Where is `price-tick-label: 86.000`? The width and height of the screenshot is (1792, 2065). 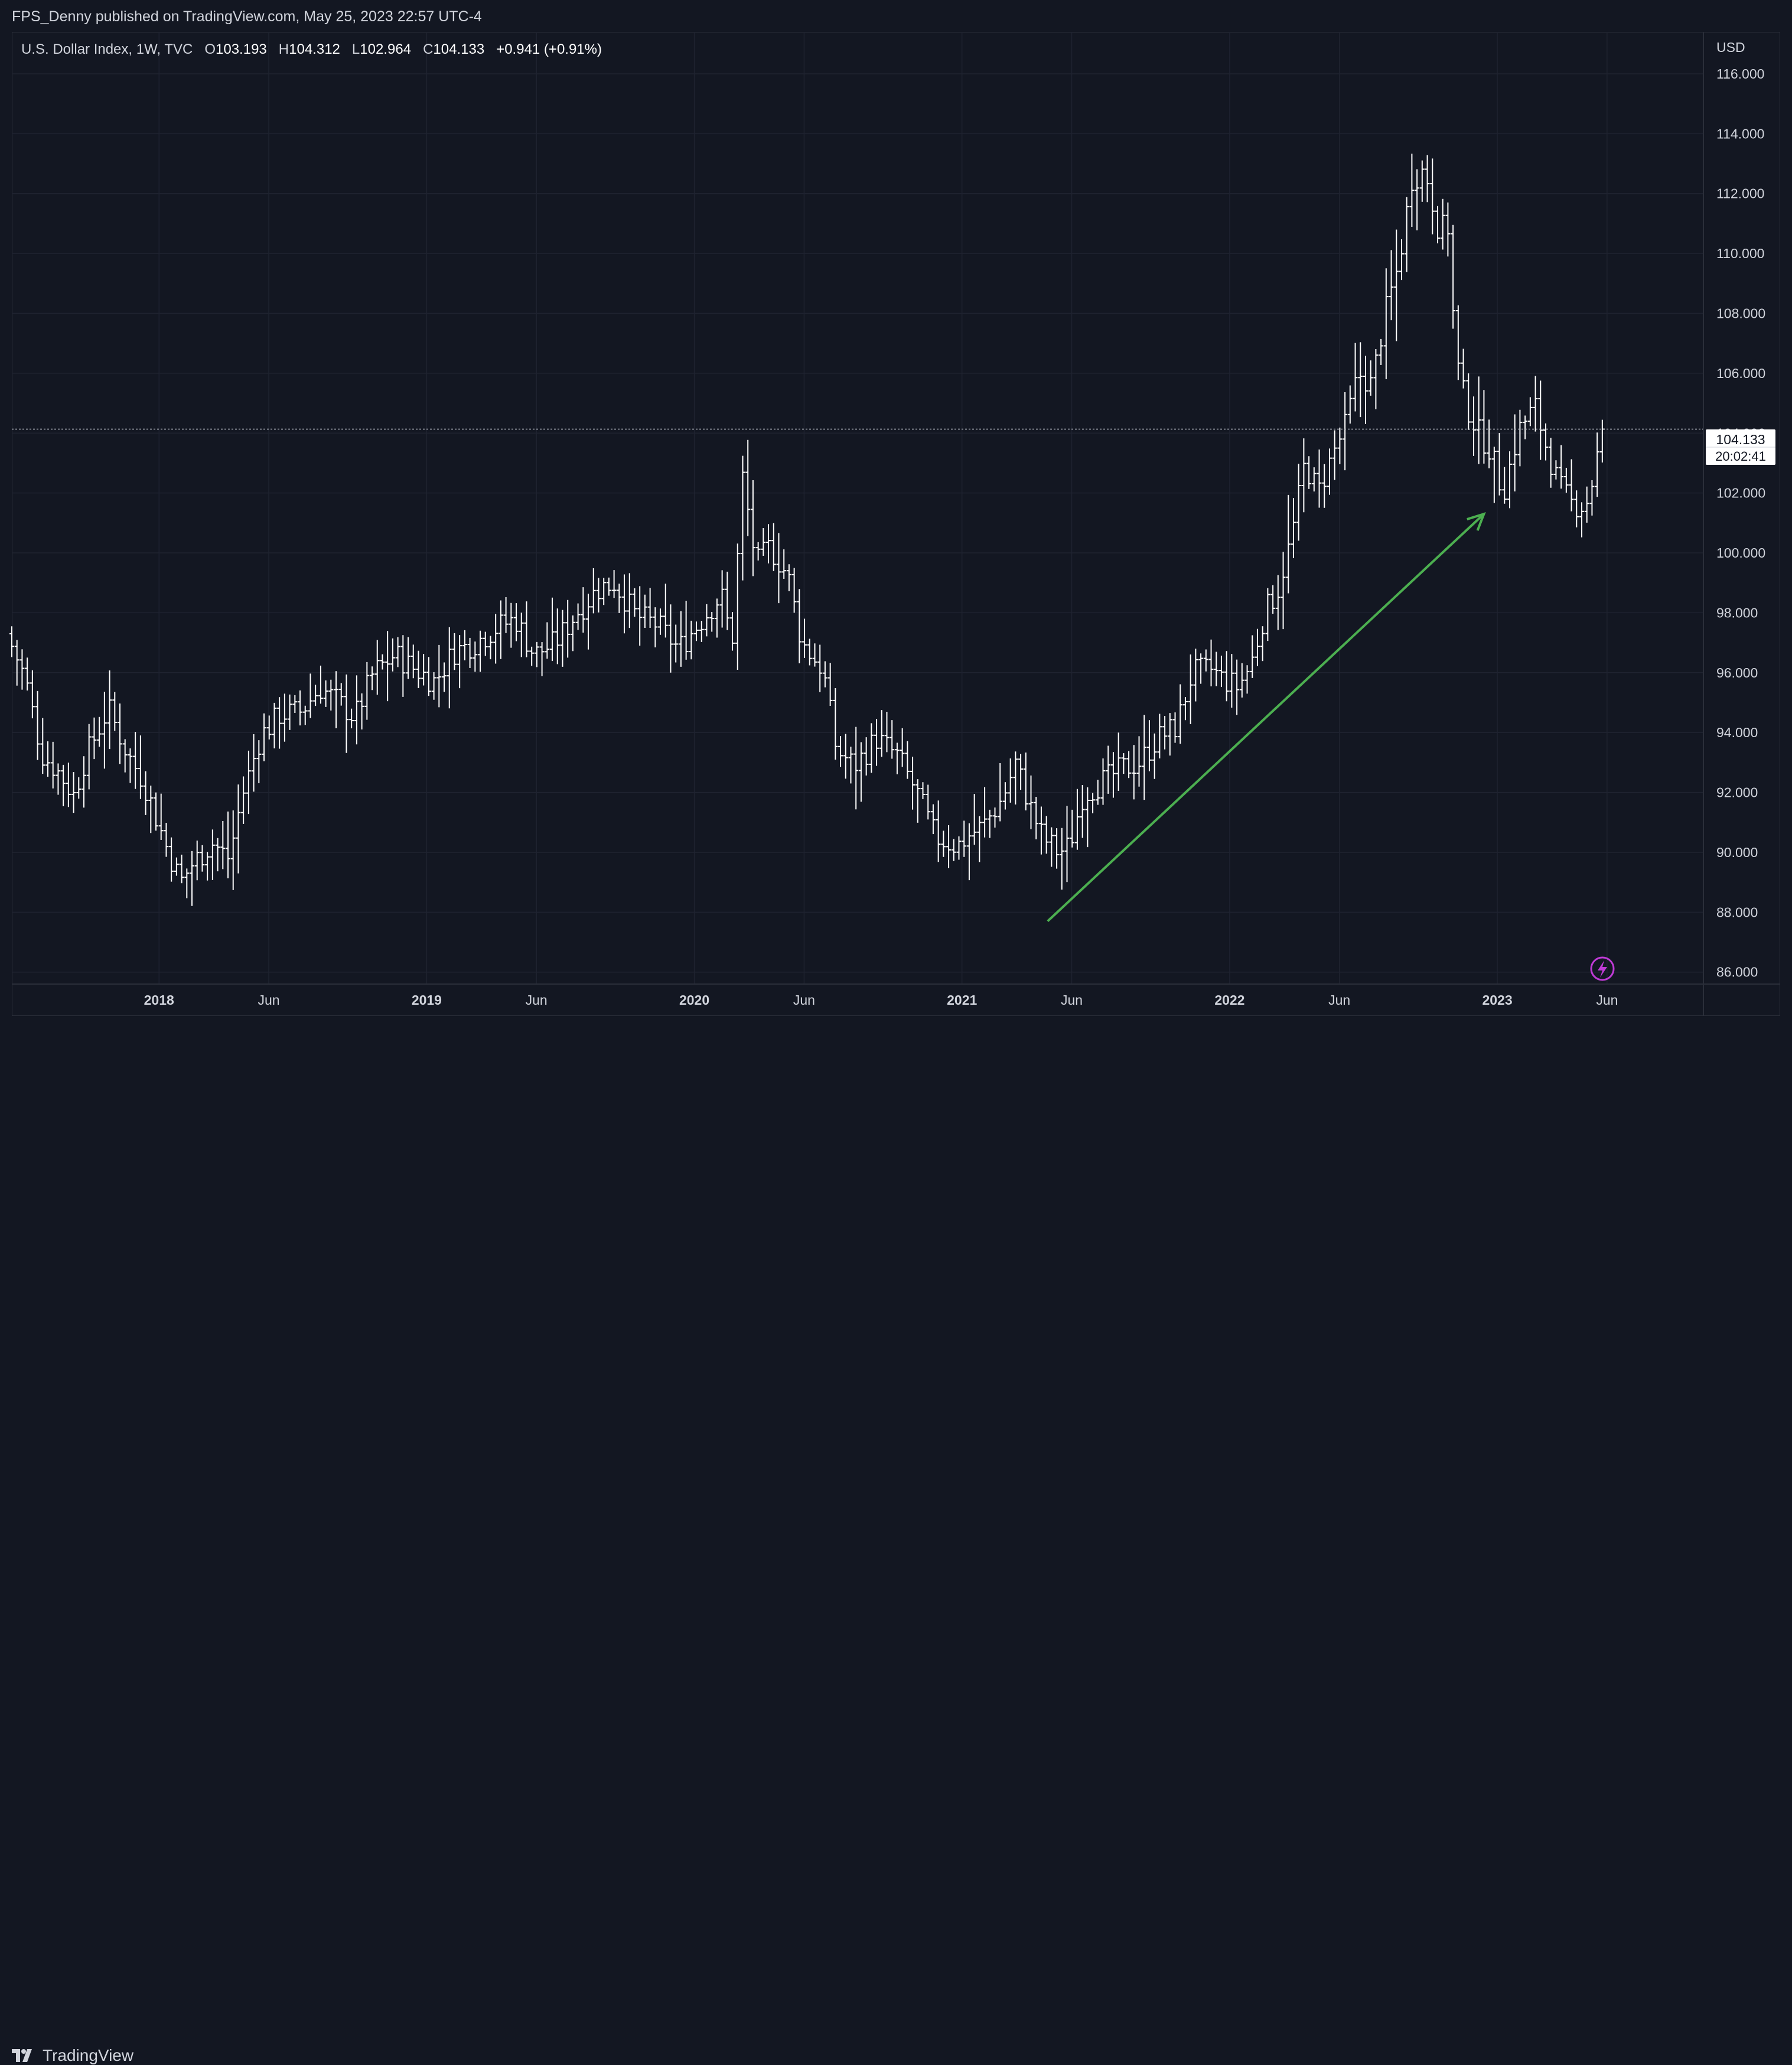 price-tick-label: 86.000 is located at coordinates (1737, 973).